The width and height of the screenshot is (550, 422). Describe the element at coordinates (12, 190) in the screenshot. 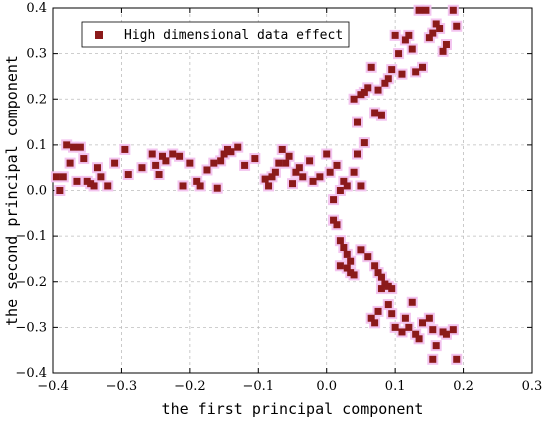

I see `y-axis-label: the second principal component` at that location.